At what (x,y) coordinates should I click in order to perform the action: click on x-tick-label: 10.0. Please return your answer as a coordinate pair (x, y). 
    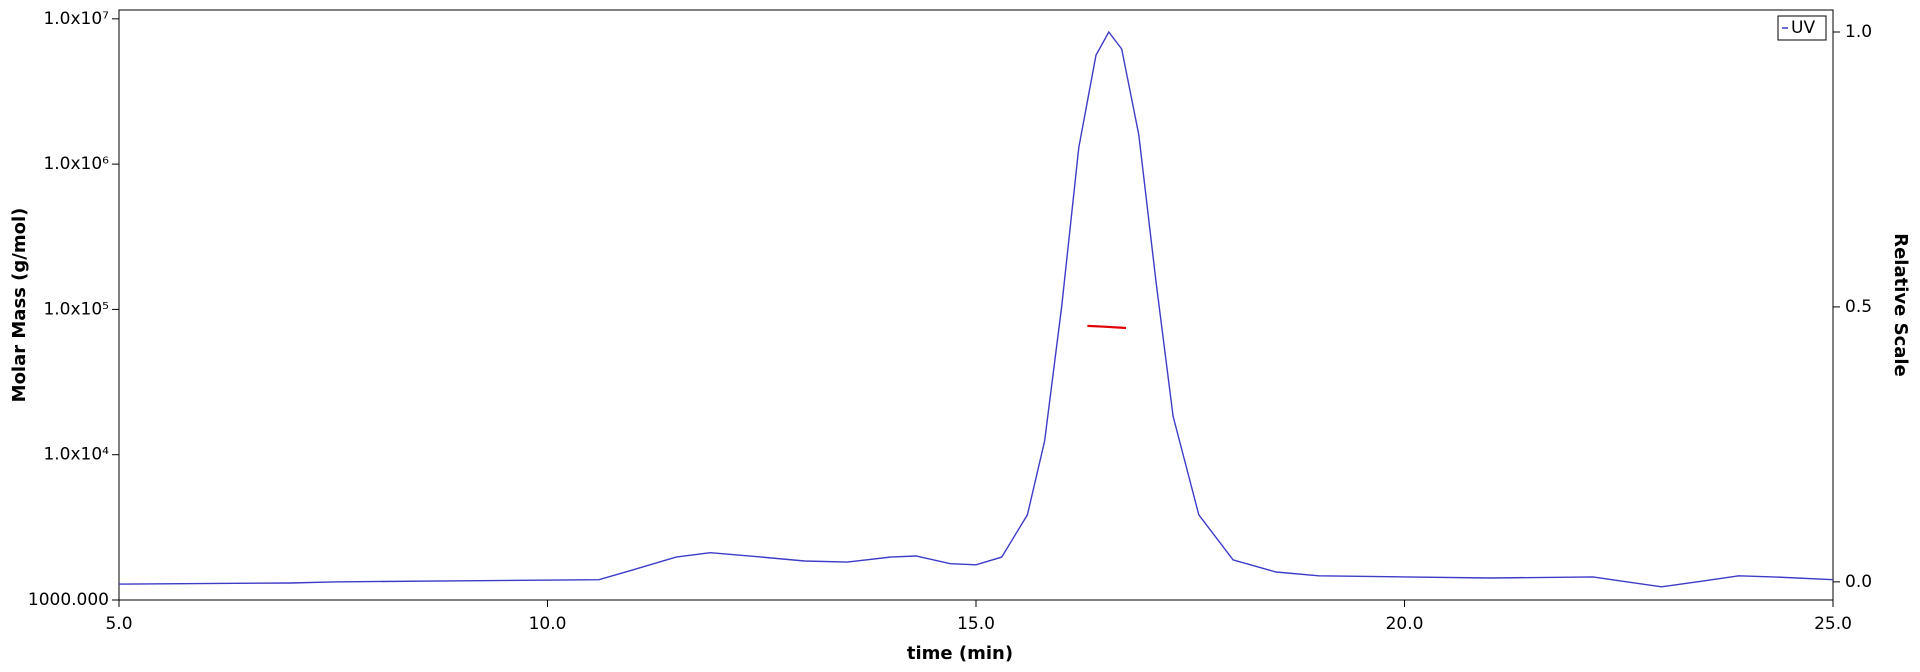
    Looking at the image, I should click on (548, 624).